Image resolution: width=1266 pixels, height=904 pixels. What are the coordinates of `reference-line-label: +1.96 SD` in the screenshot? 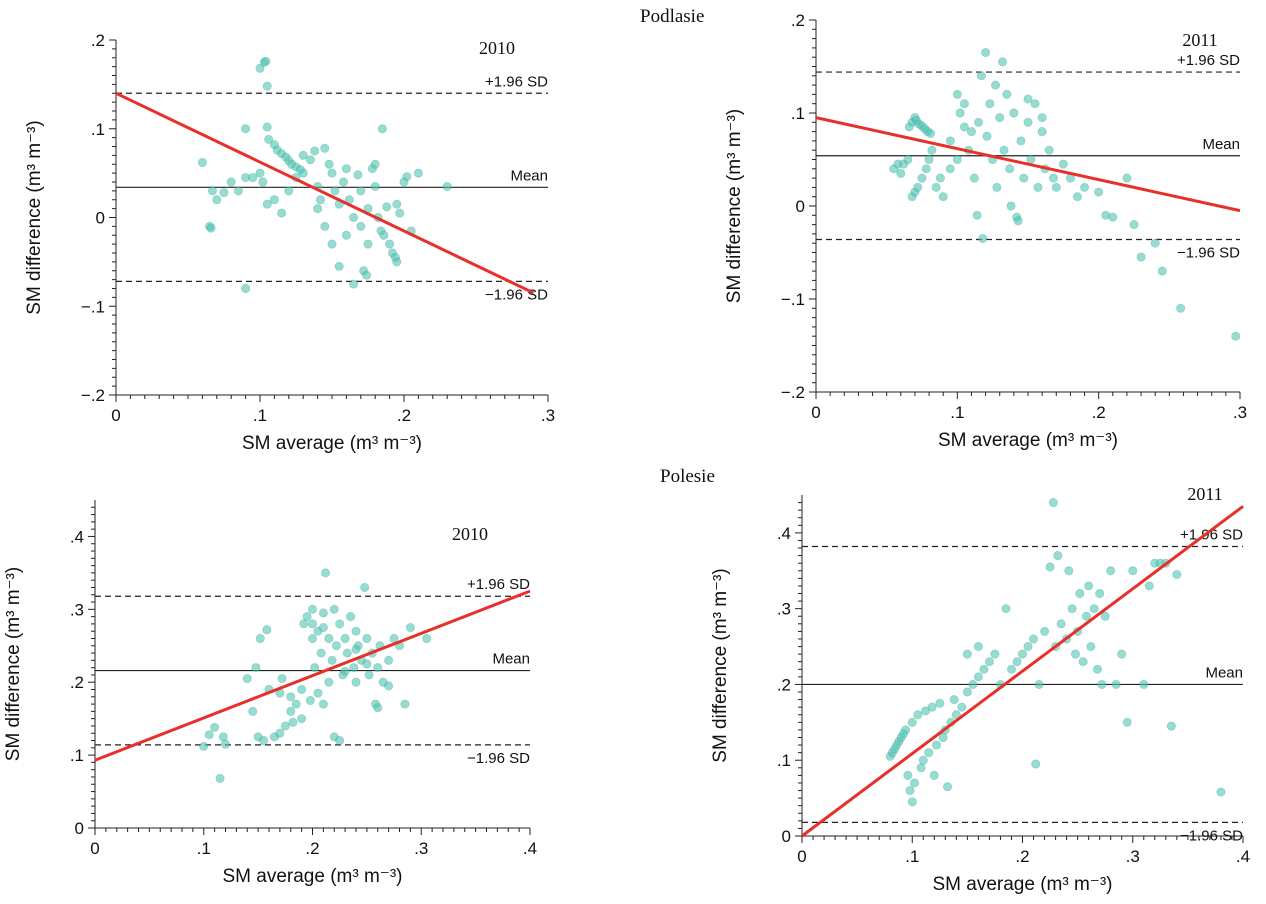 It's located at (1211, 535).